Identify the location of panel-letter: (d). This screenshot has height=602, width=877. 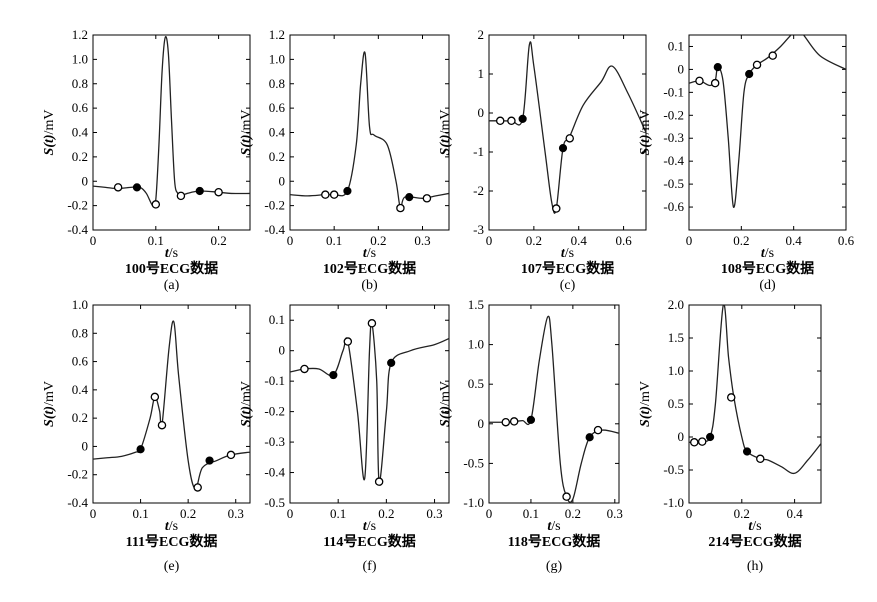
(767, 285).